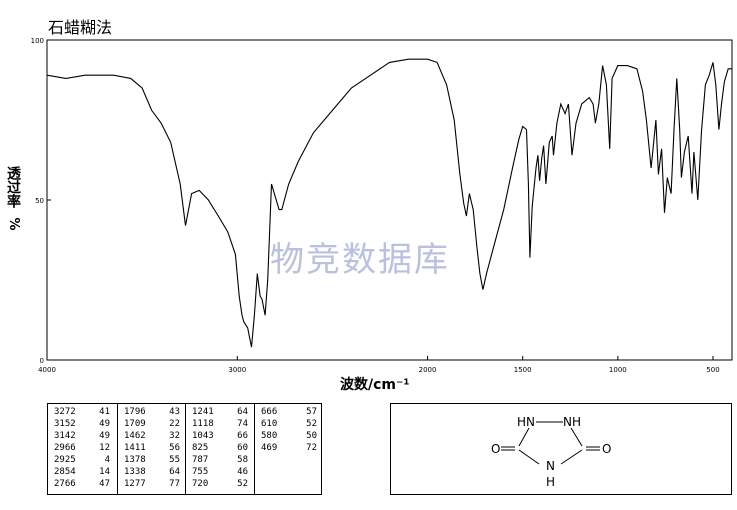 The height and width of the screenshot is (510, 737). What do you see at coordinates (311, 436) in the screenshot?
I see `peak-transmittance: 50` at bounding box center [311, 436].